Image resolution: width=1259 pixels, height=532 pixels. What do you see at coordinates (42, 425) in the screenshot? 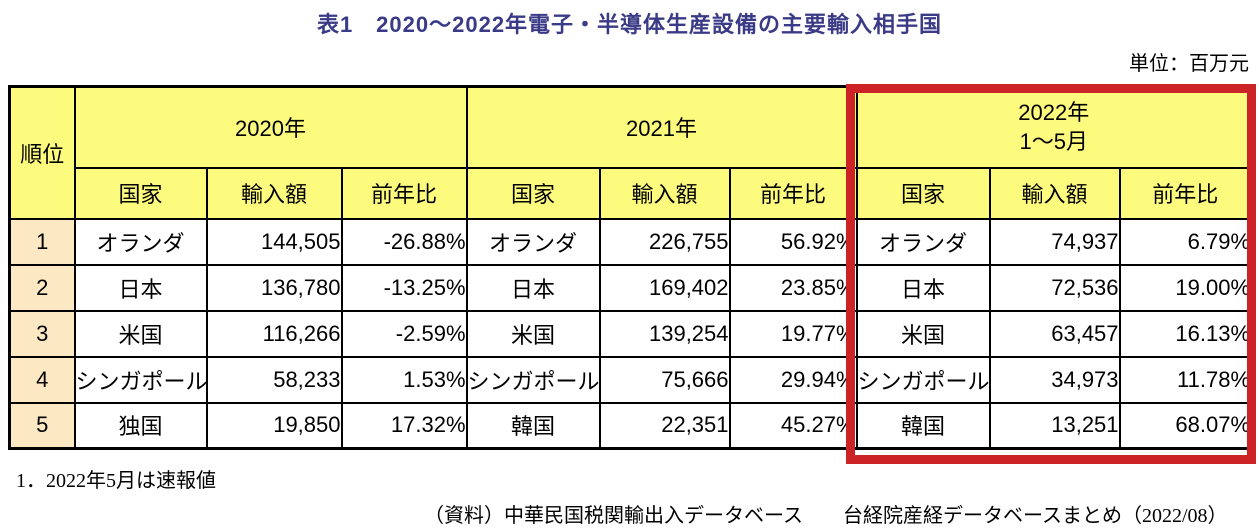
I see `rank-cell: 5` at bounding box center [42, 425].